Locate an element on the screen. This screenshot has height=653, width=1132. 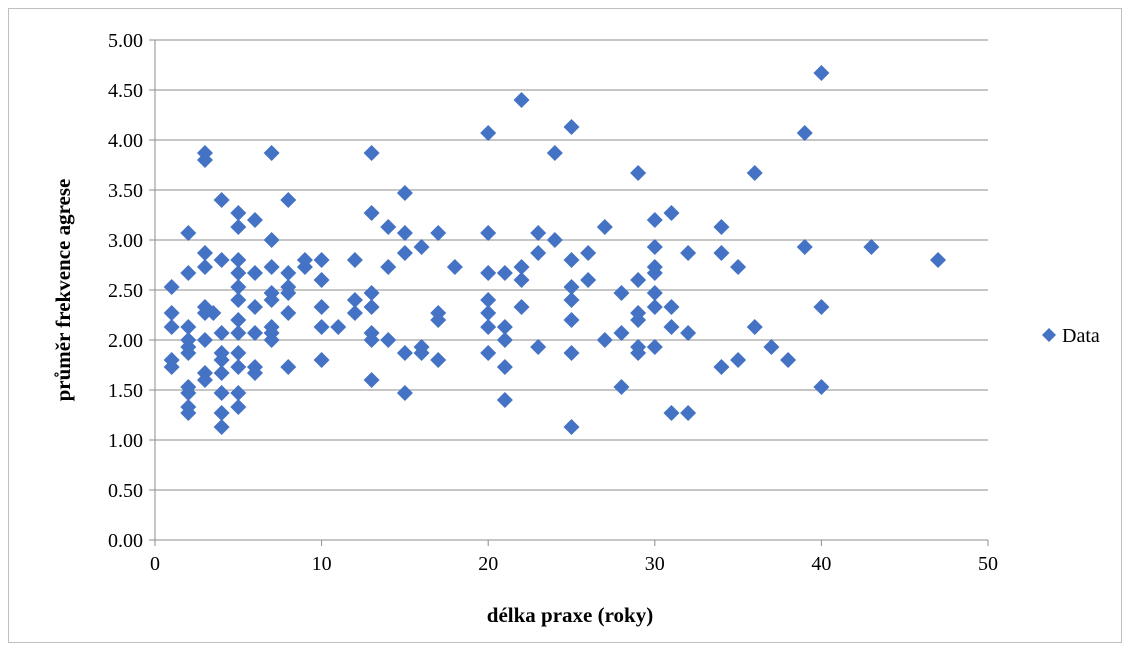
x-tick-labels: 0 10 20 30 40 50 is located at coordinates (574, 564).